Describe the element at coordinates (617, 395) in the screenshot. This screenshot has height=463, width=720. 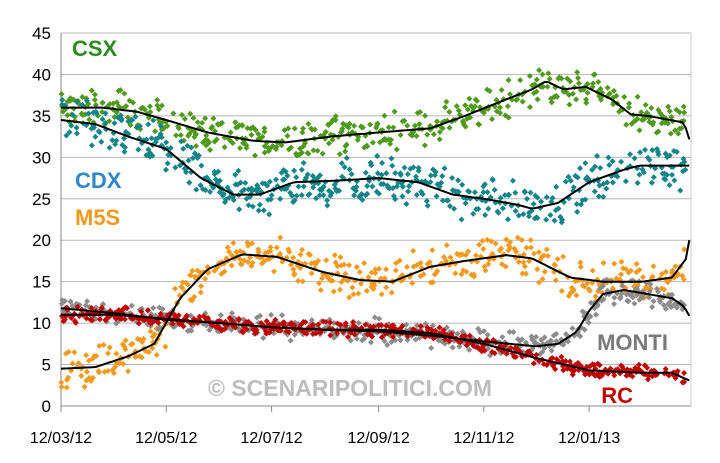
I see `series-label-rc: RC` at that location.